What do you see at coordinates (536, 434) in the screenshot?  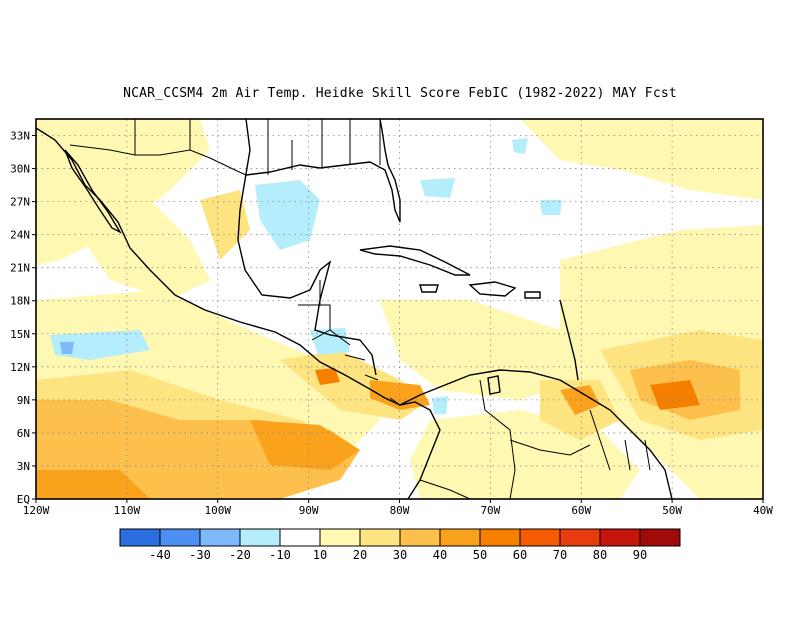 I see `south-america-north-coast` at bounding box center [536, 434].